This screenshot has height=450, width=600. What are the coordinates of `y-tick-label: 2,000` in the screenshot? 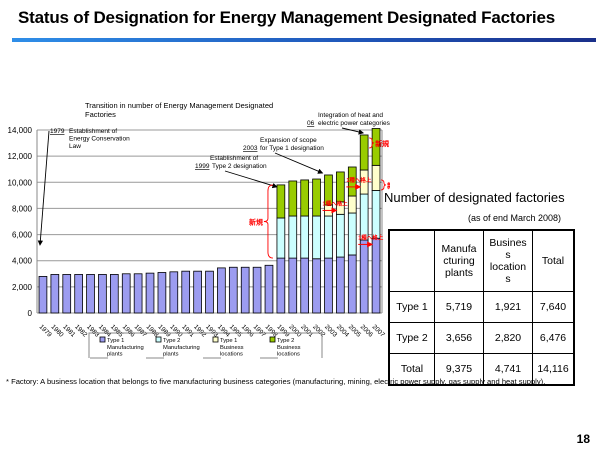 It's located at (22, 287).